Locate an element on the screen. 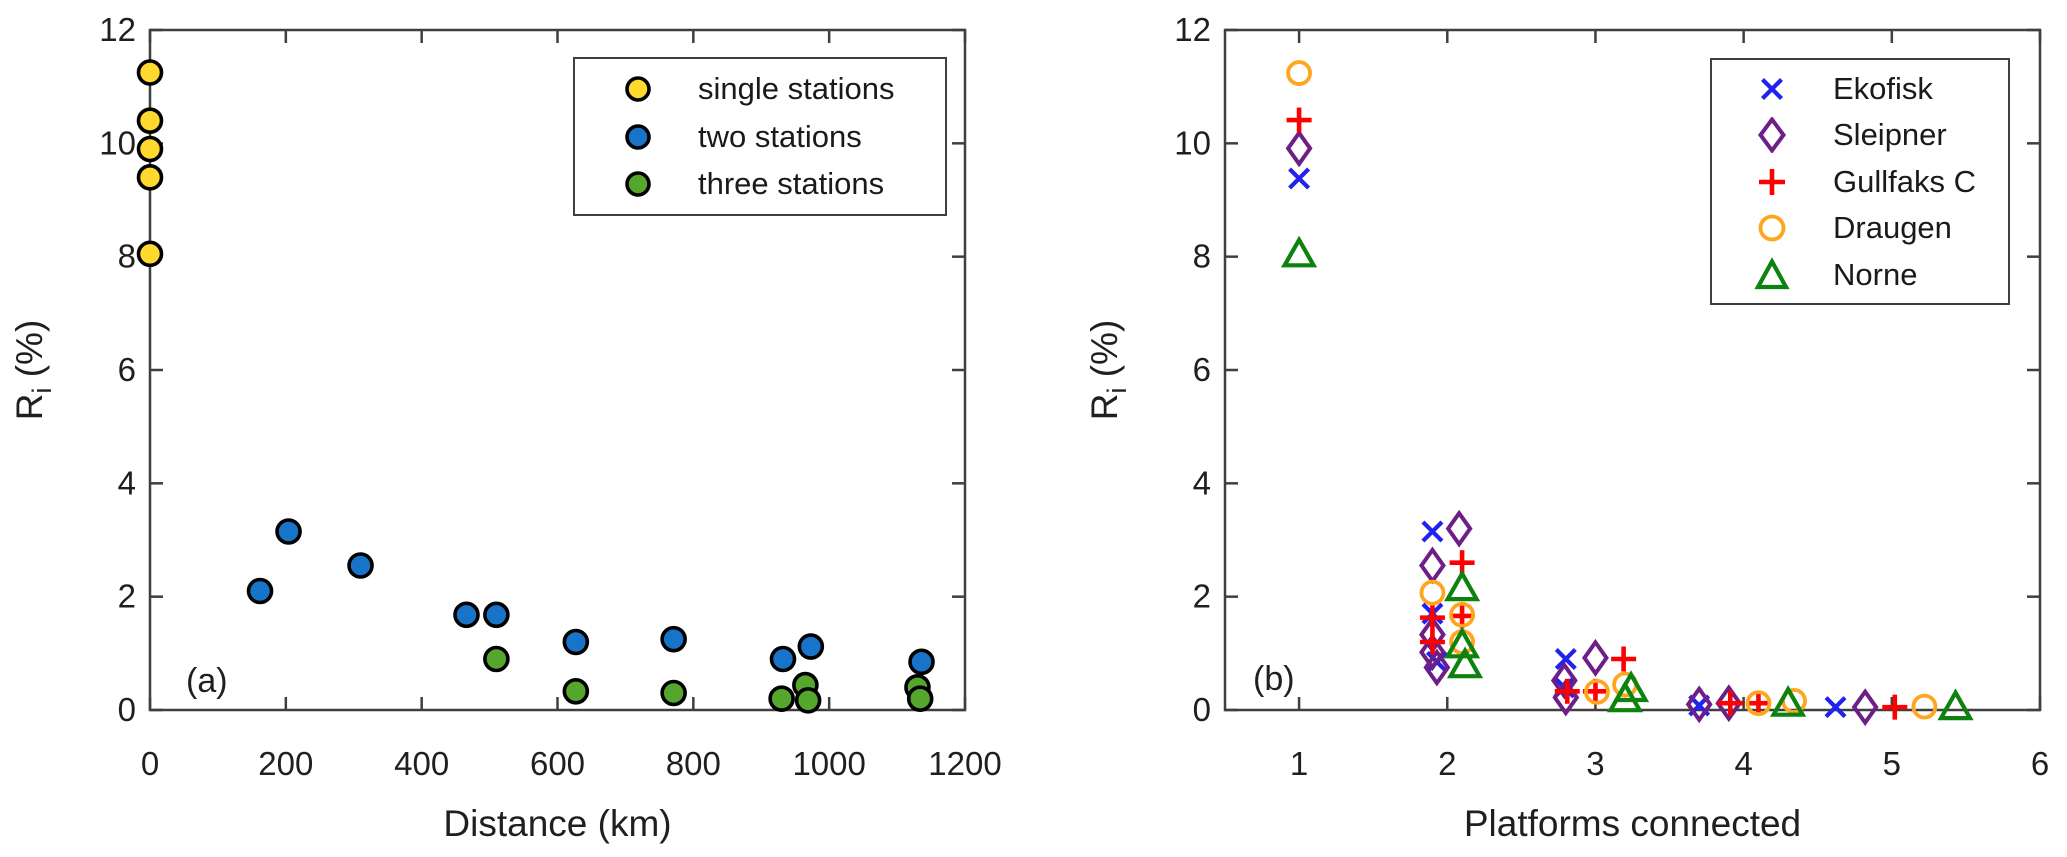 This screenshot has height=857, width=2067. triangle-marker-icon is located at coordinates (1772, 274).